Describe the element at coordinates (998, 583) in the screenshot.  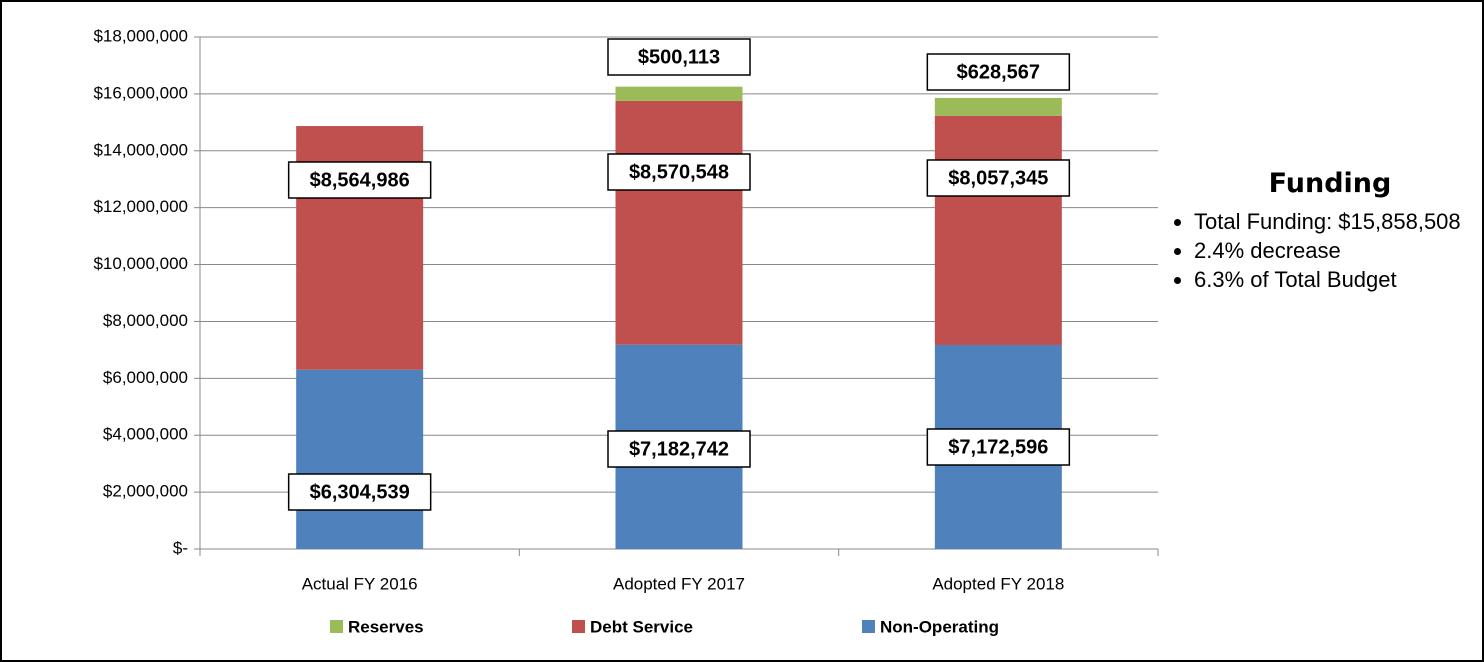
I see `x-tick-label: Adopted FY 2018` at that location.